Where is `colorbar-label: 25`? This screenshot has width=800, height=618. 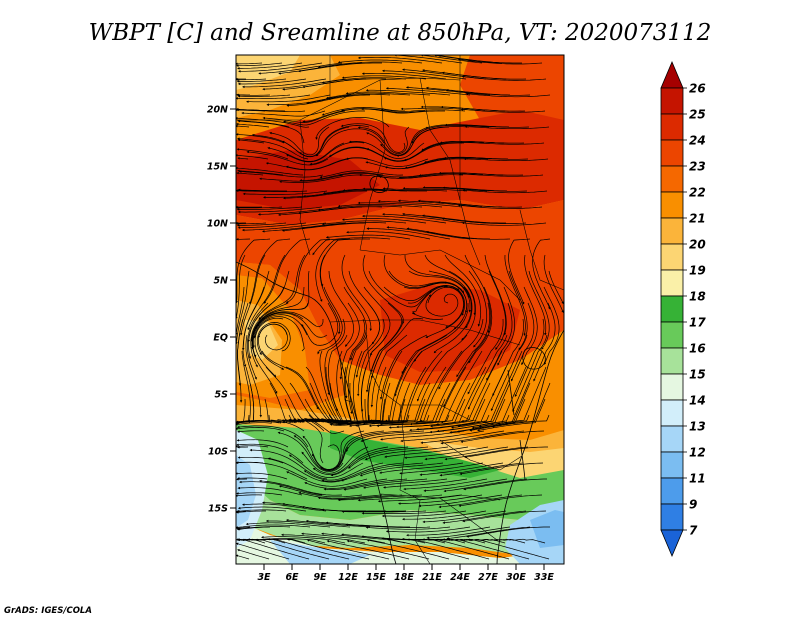
colorbar-label: 25 is located at coordinates (697, 115).